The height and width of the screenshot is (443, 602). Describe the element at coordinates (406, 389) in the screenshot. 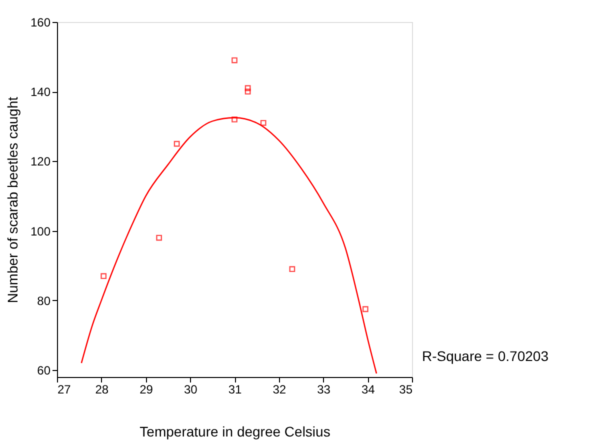

I see `x-tick-label: 35` at that location.